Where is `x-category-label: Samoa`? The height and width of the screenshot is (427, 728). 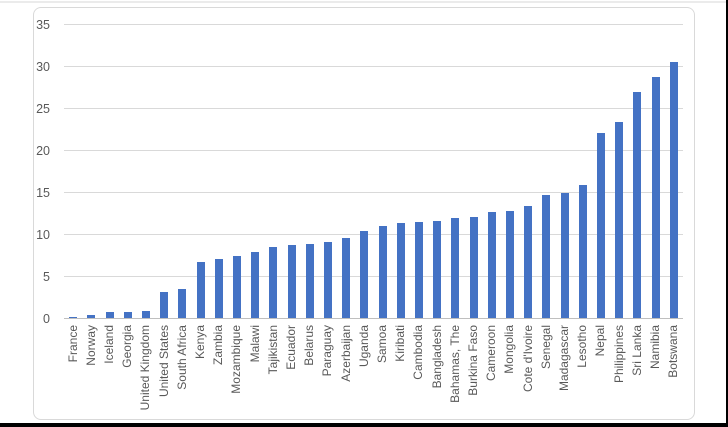
x-category-label: Samoa is located at coordinates (382, 344).